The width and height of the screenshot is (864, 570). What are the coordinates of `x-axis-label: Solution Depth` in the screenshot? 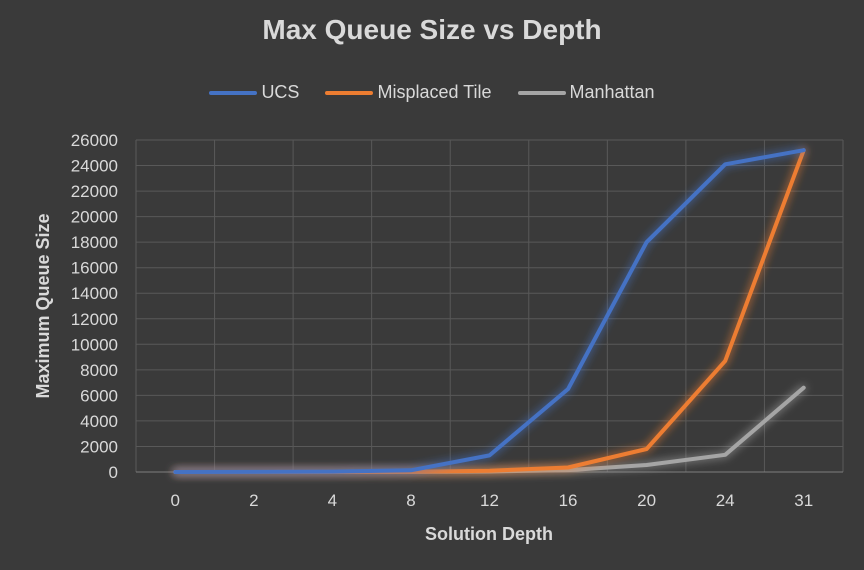 It's located at (489, 534).